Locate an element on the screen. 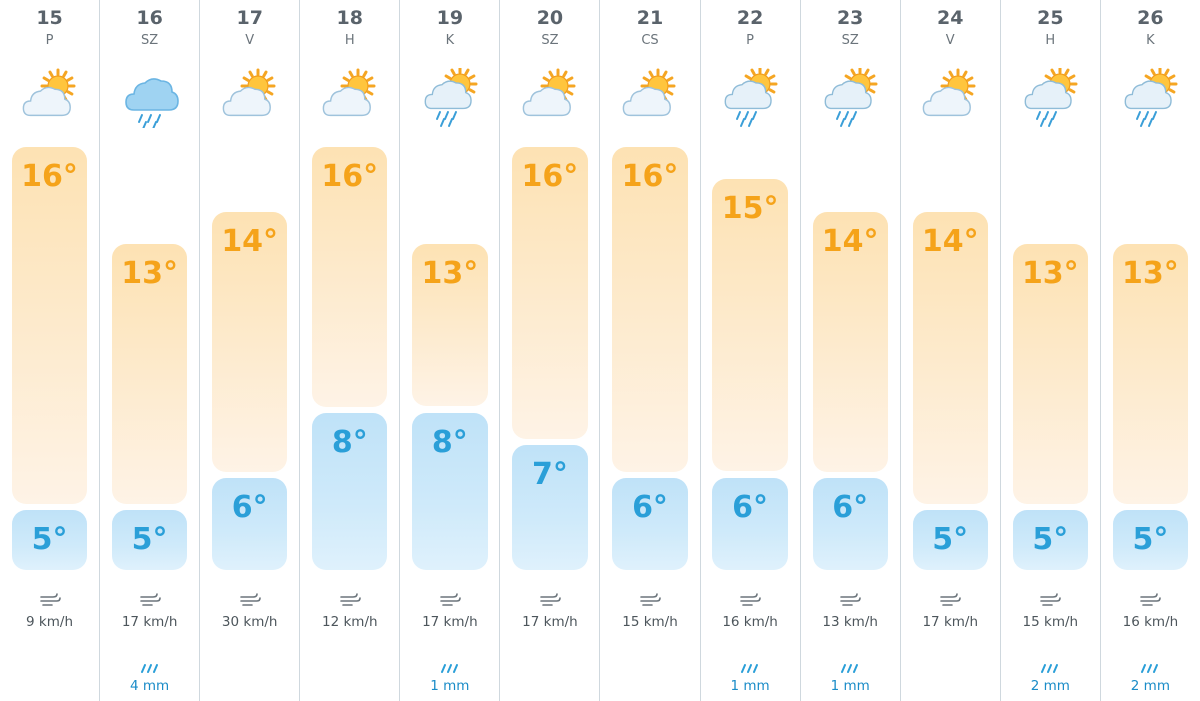 This screenshot has height=701, width=1200. day-date: 26 is located at coordinates (1150, 18).